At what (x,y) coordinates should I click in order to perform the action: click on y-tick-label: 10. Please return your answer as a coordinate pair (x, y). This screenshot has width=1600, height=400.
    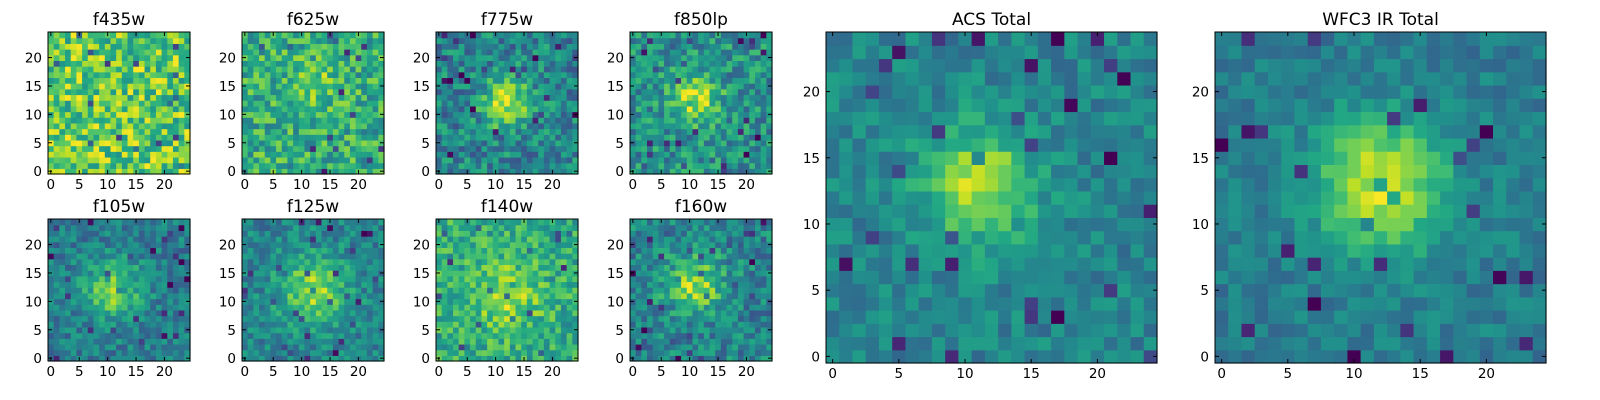
    Looking at the image, I should click on (227, 115).